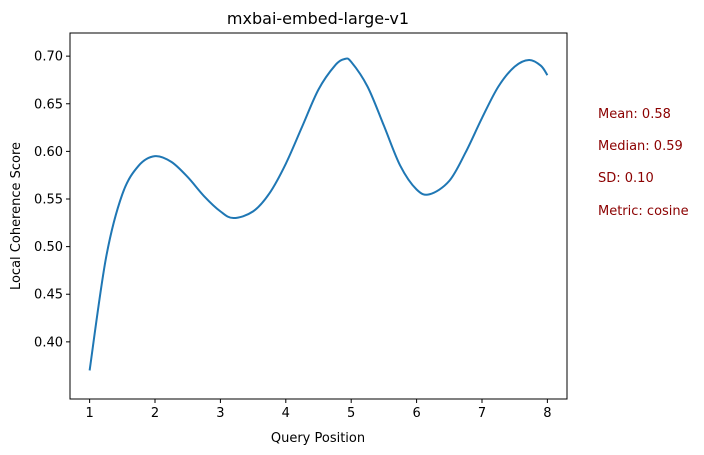 The width and height of the screenshot is (704, 455). What do you see at coordinates (48, 57) in the screenshot?
I see `y-tick-label: 0.70` at bounding box center [48, 57].